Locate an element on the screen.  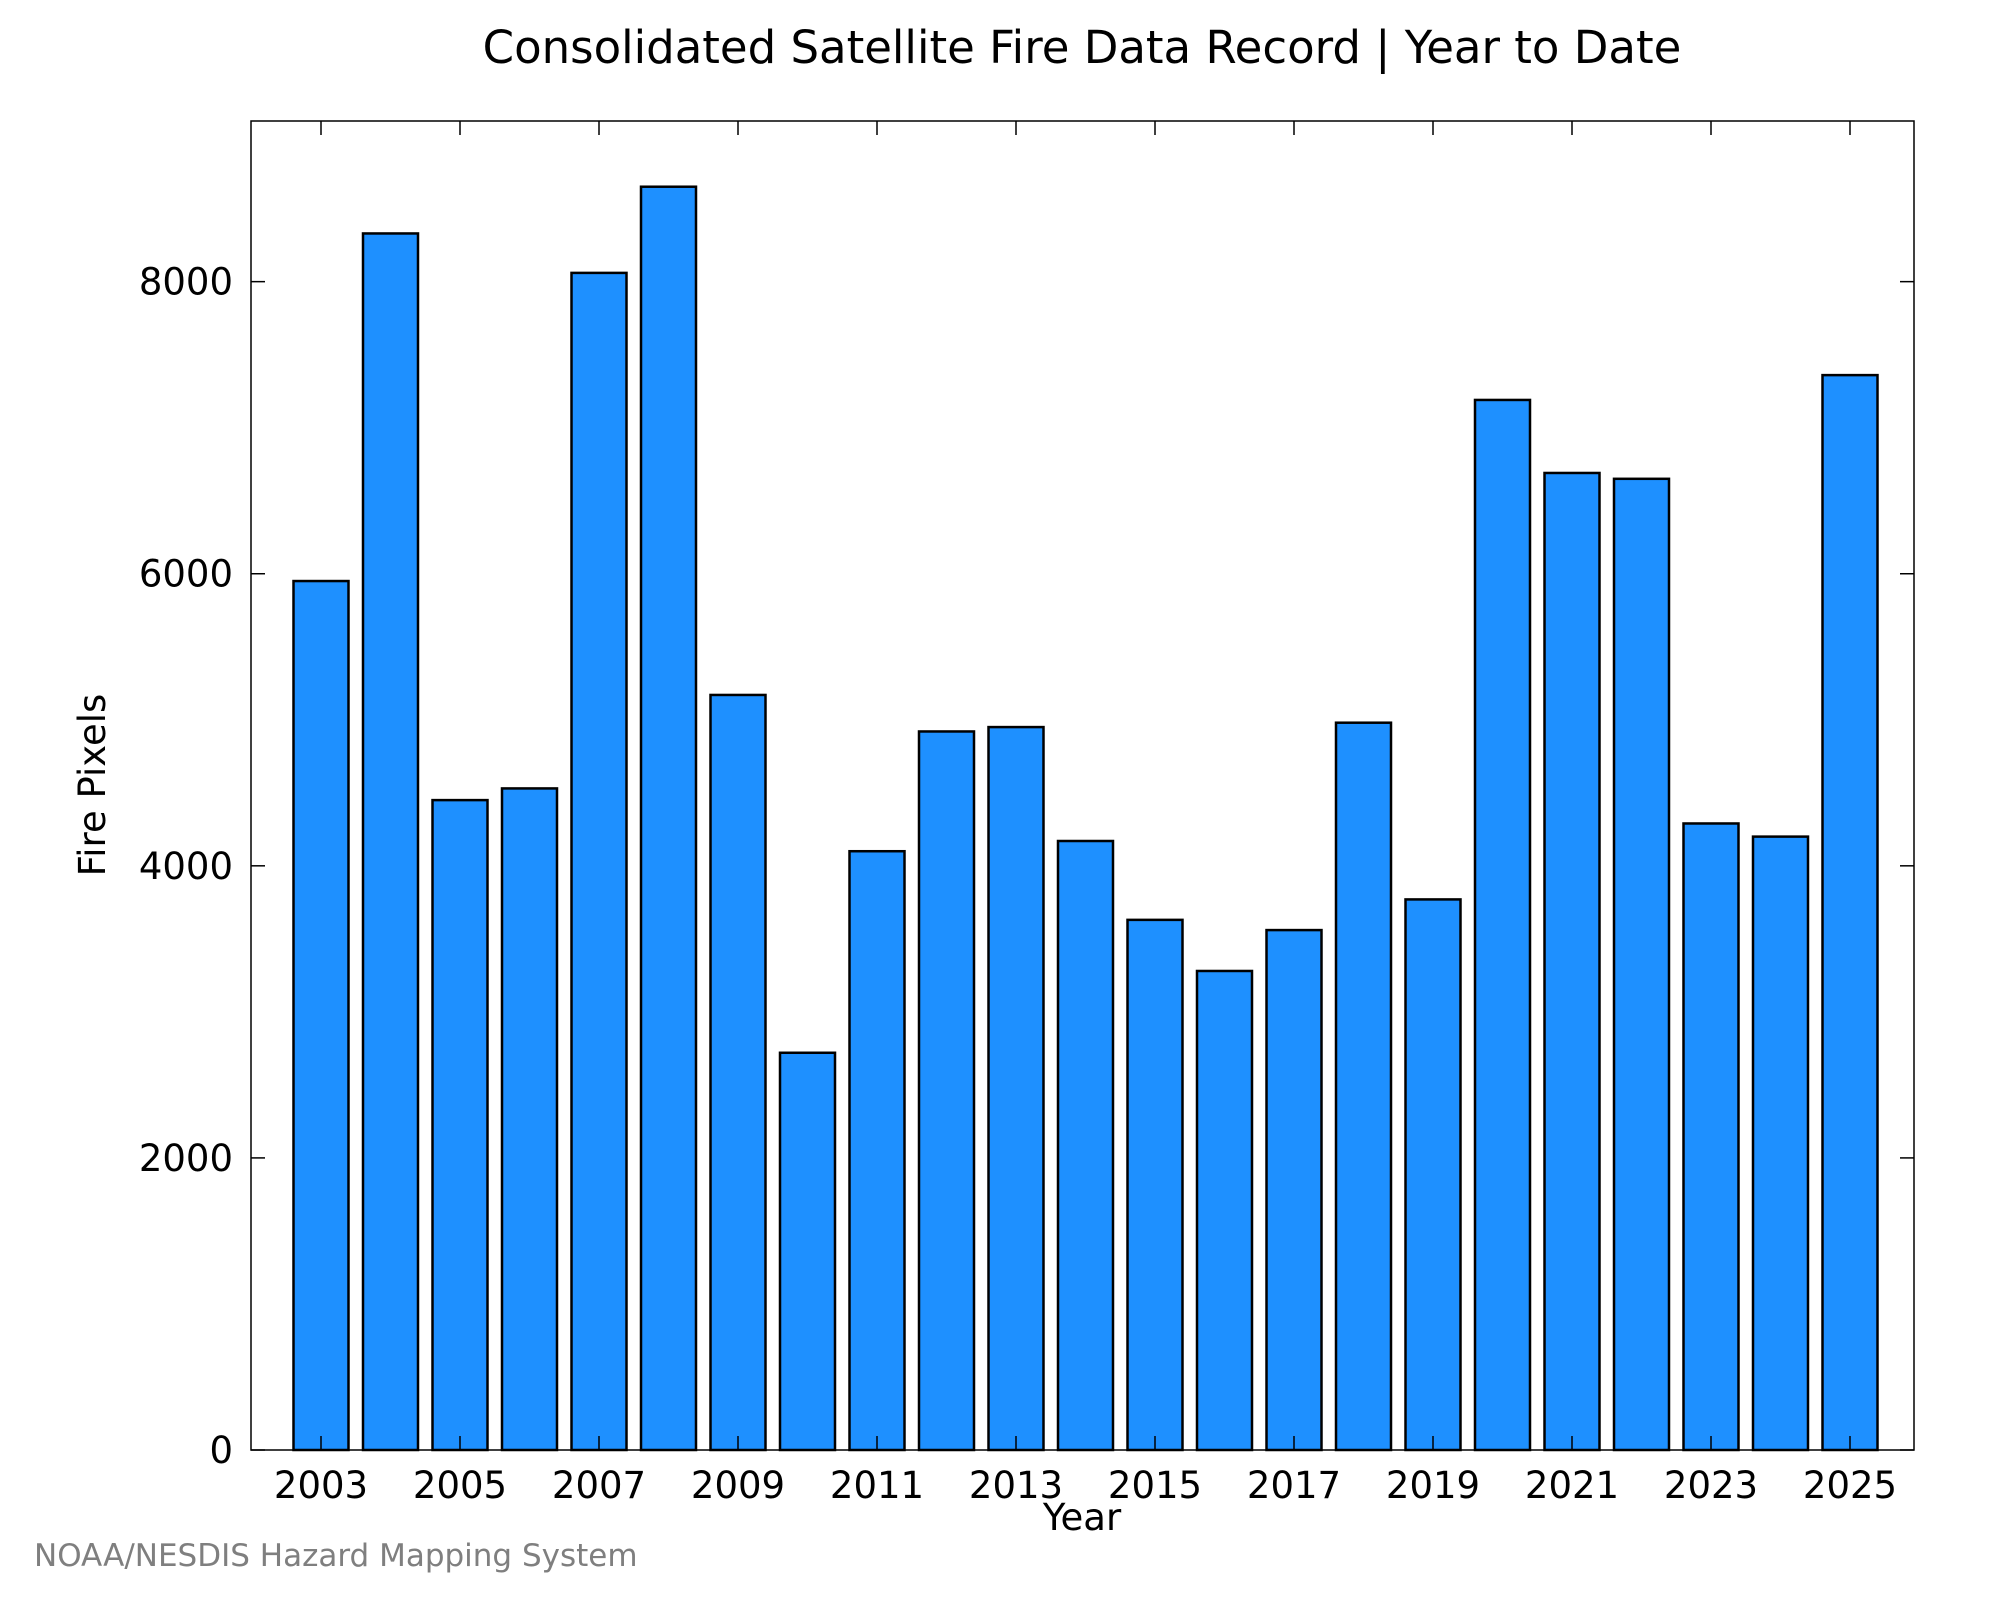
x-tick-label-2005: 2005 is located at coordinates (460, 1485).